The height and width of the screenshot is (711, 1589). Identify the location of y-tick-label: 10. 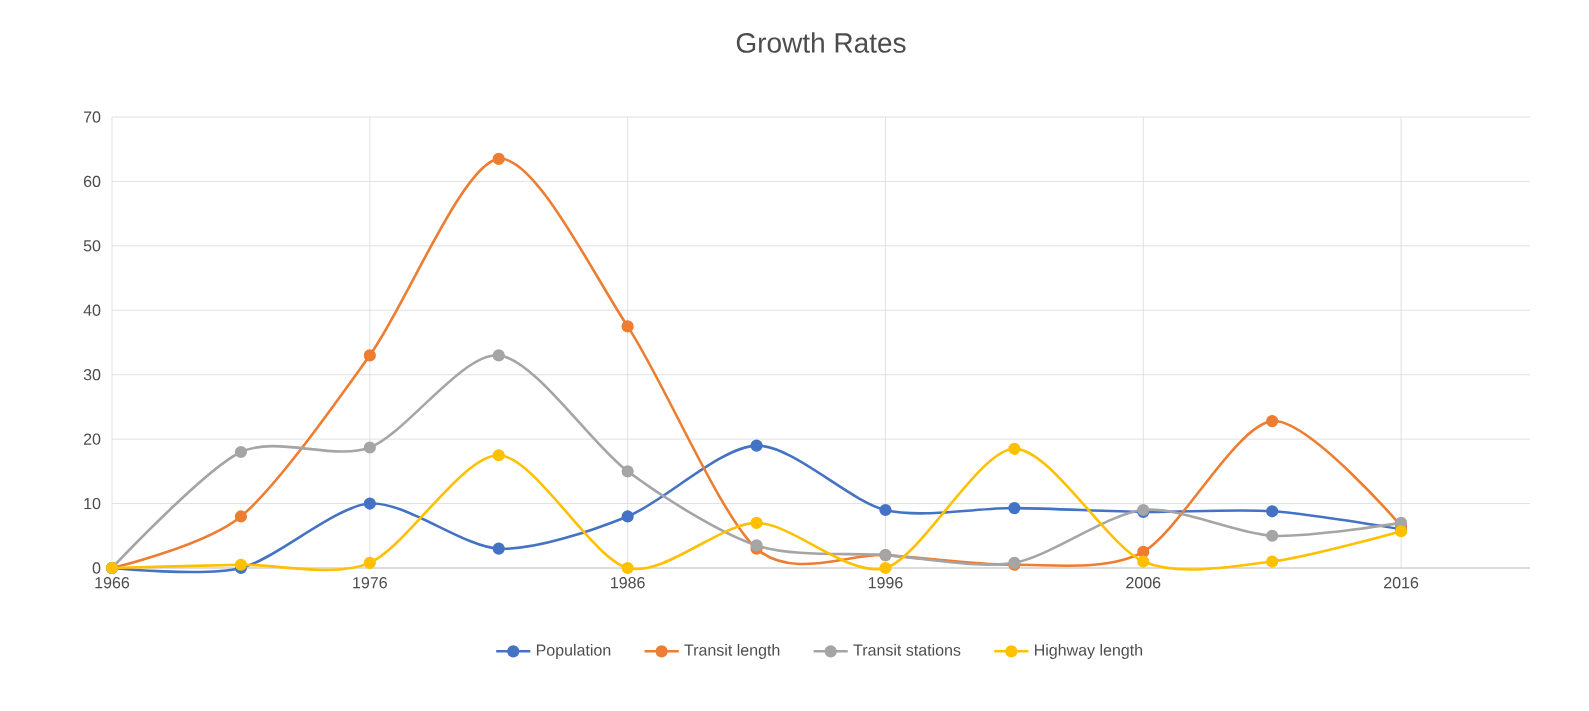
(92, 503).